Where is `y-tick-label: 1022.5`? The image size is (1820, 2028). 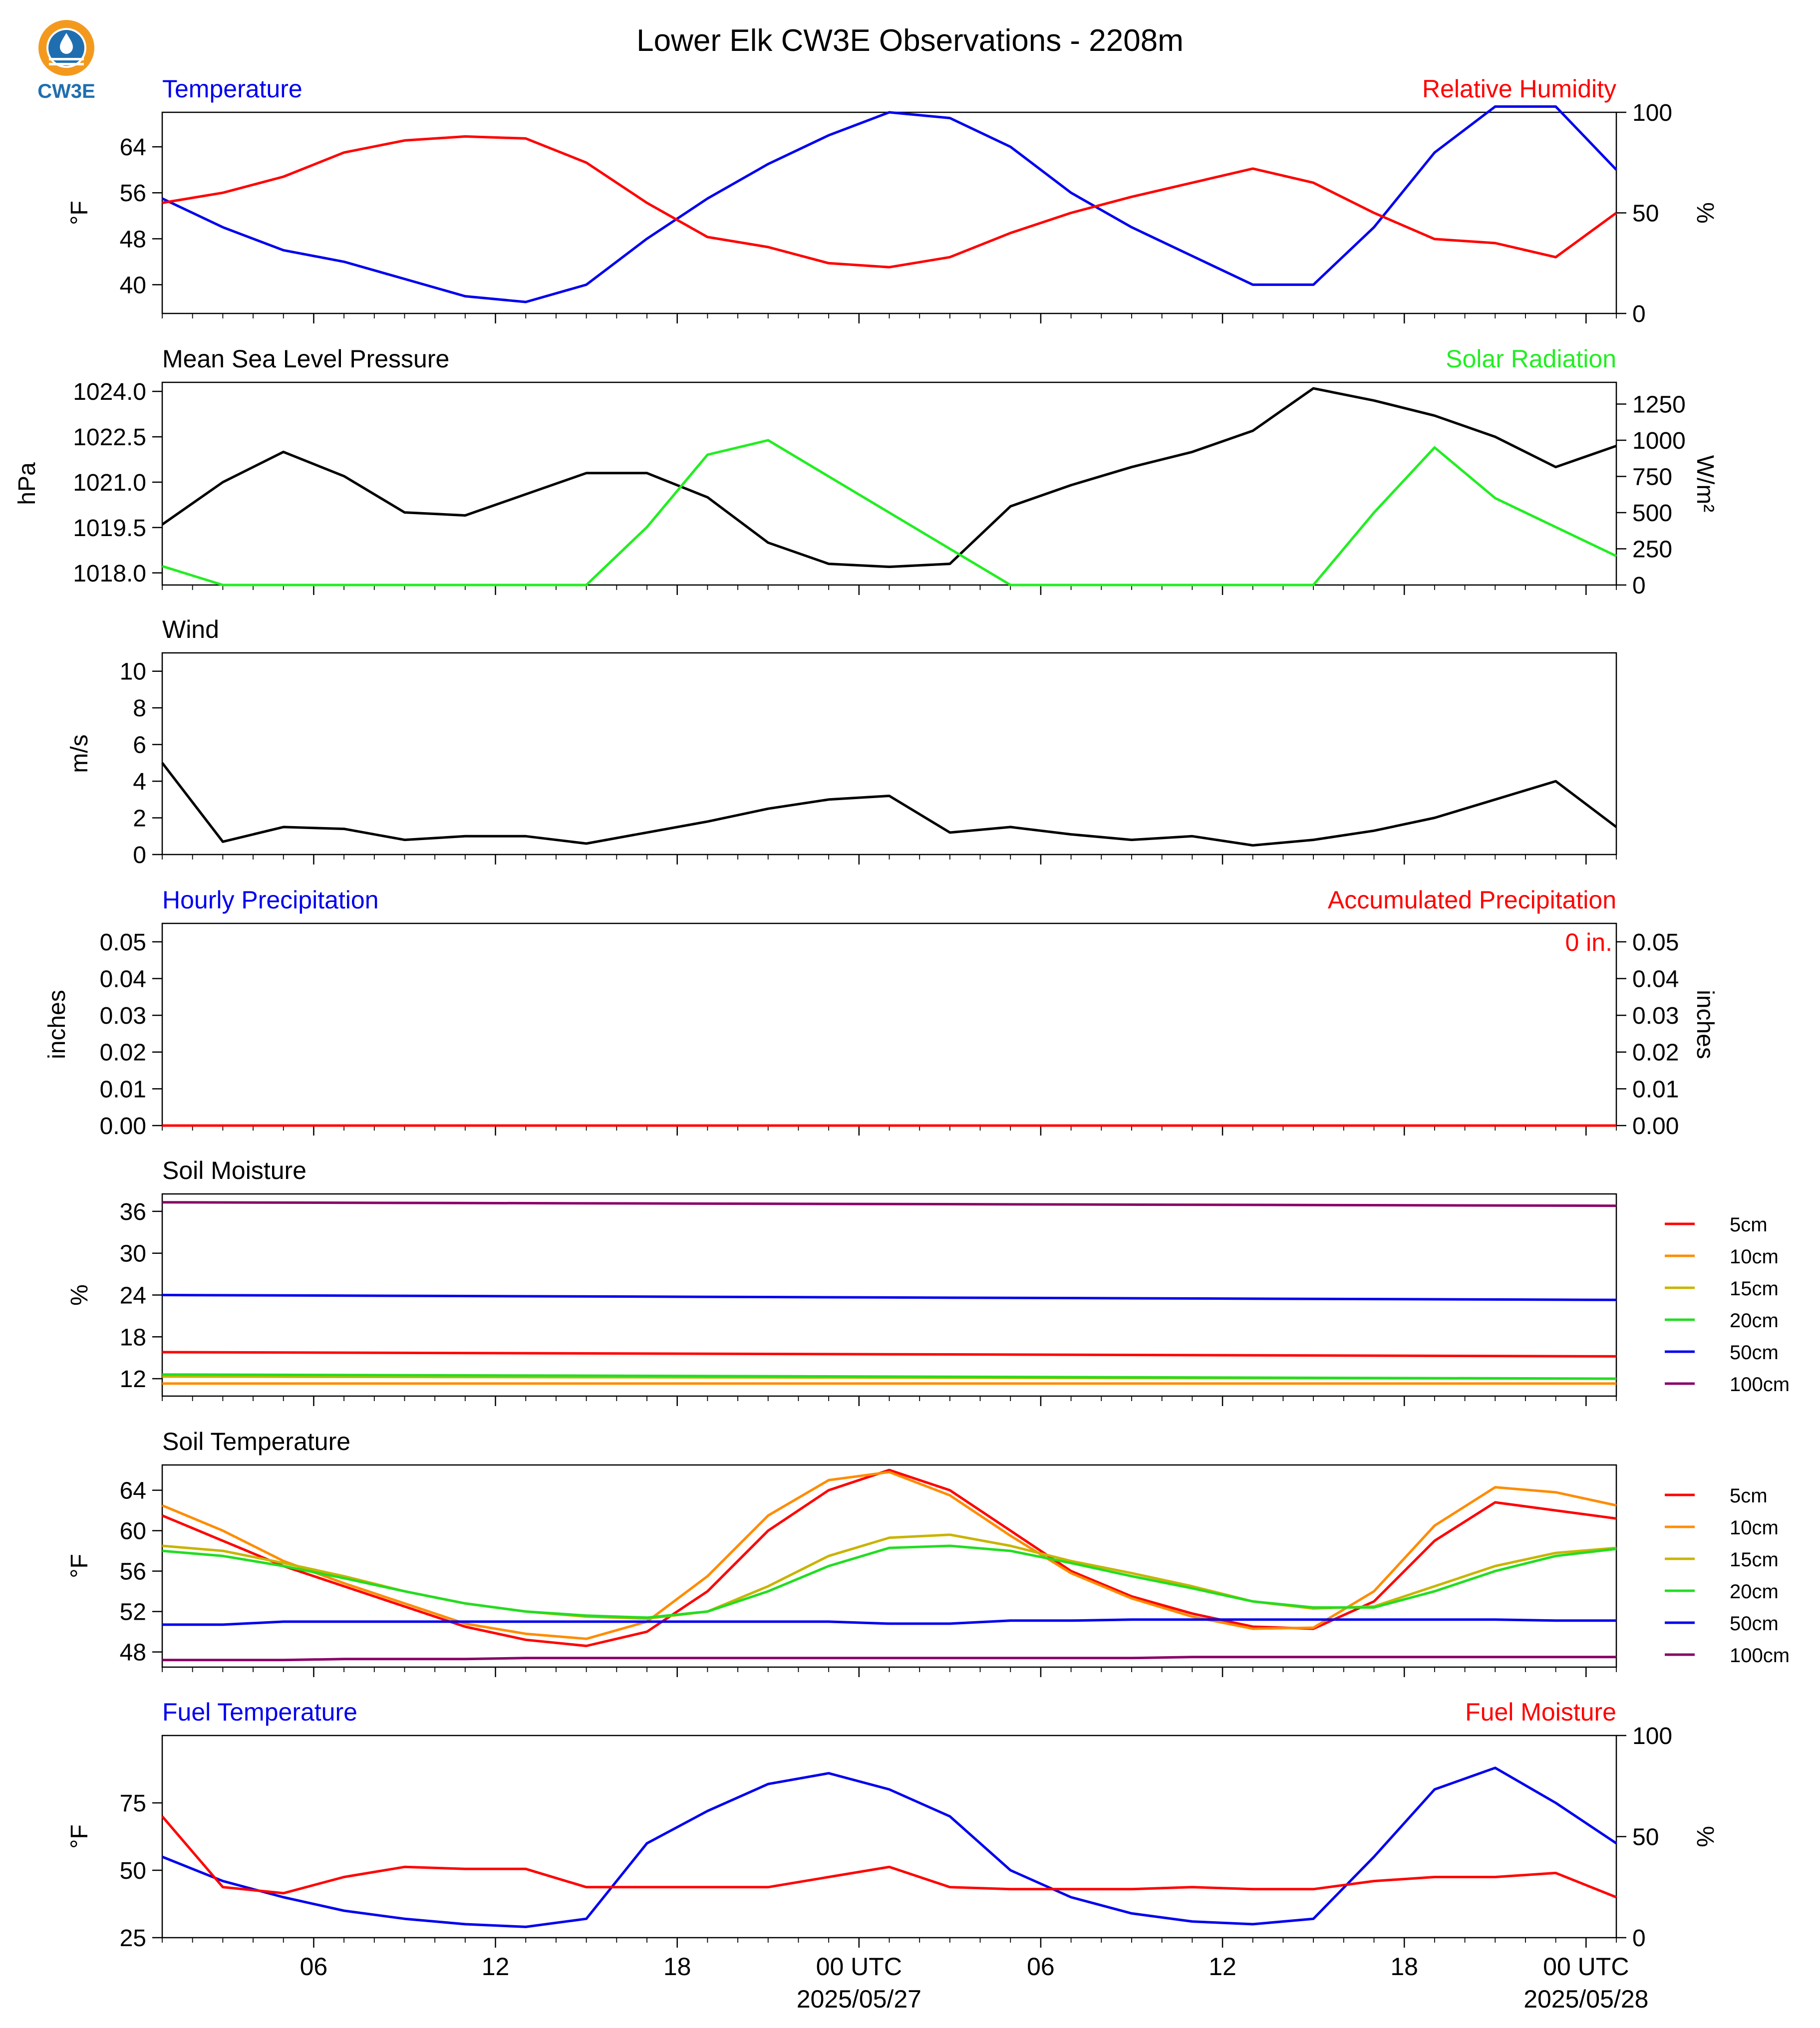 y-tick-label: 1022.5 is located at coordinates (109, 437).